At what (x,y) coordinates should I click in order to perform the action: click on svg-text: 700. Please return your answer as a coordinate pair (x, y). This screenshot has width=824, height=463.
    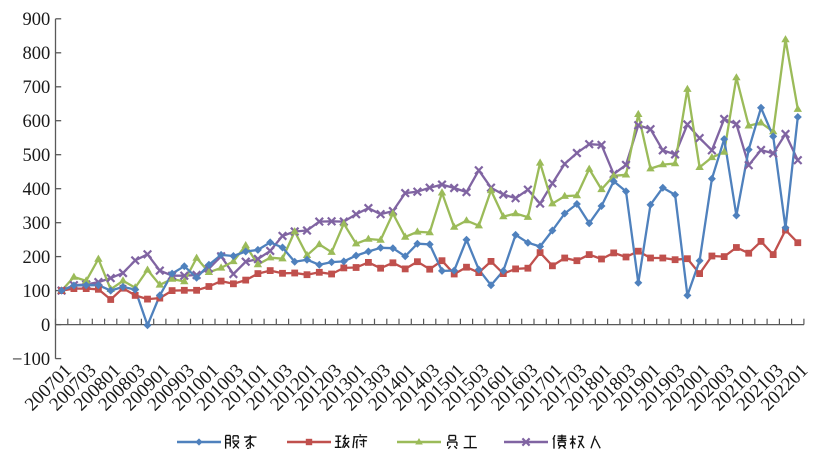
    Looking at the image, I should click on (36, 88).